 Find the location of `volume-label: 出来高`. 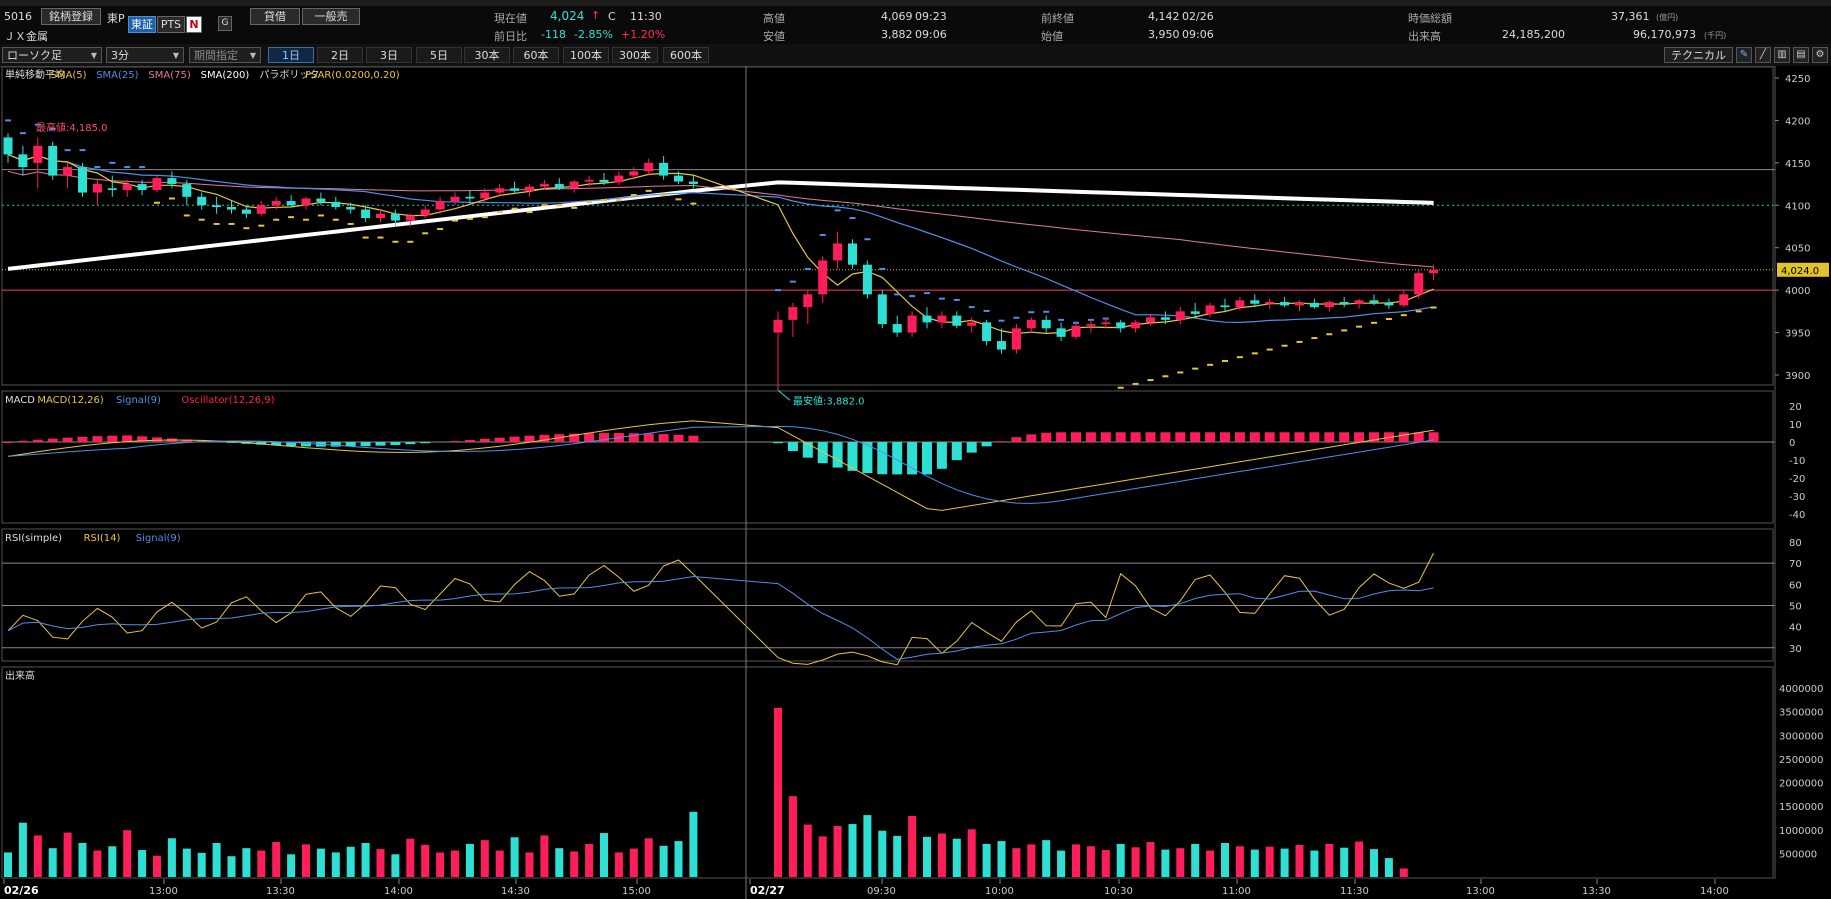

volume-label: 出来高 is located at coordinates (1424, 36).